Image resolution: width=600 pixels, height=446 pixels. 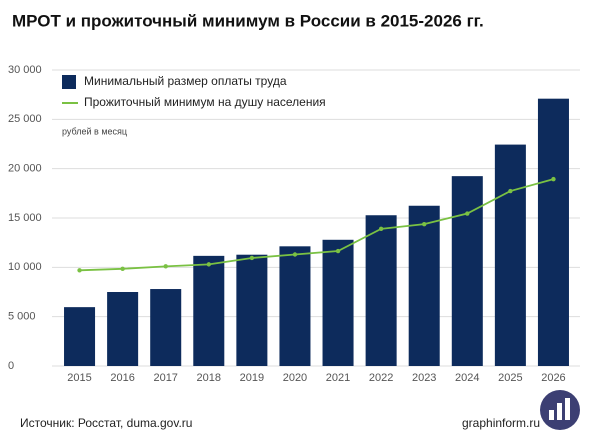 I want to click on logo, so click(x=560, y=410).